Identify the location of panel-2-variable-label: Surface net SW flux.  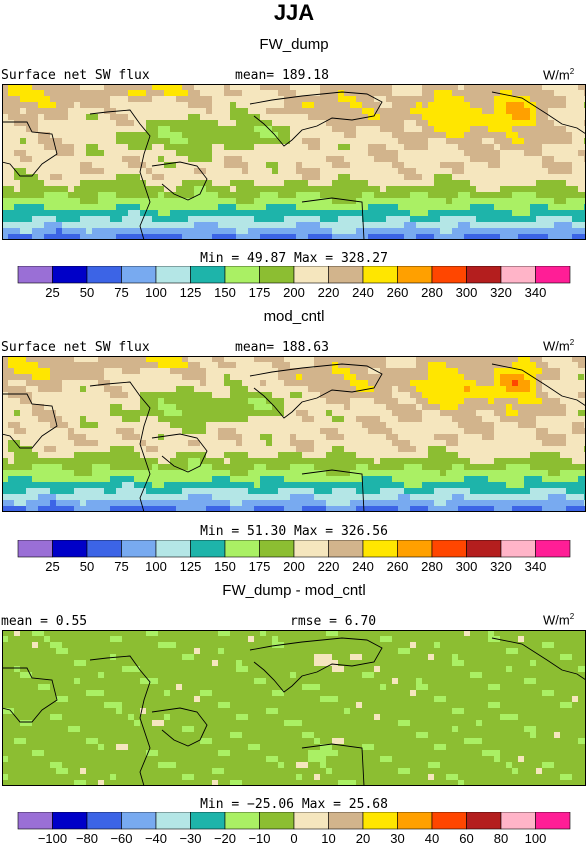
(75, 347).